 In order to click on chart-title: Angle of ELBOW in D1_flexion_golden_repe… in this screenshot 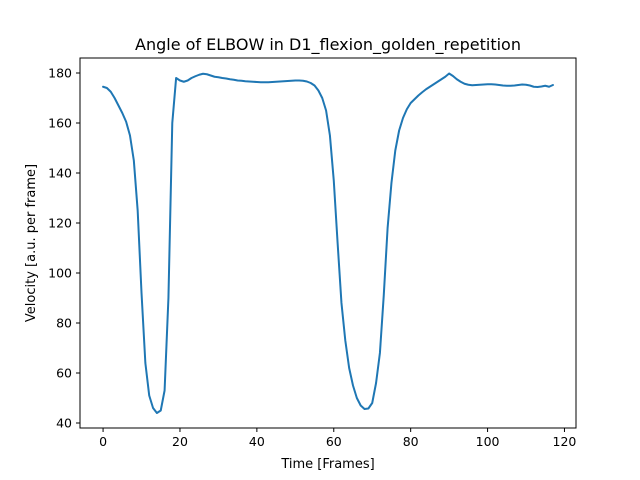, I will do `click(328, 45)`.